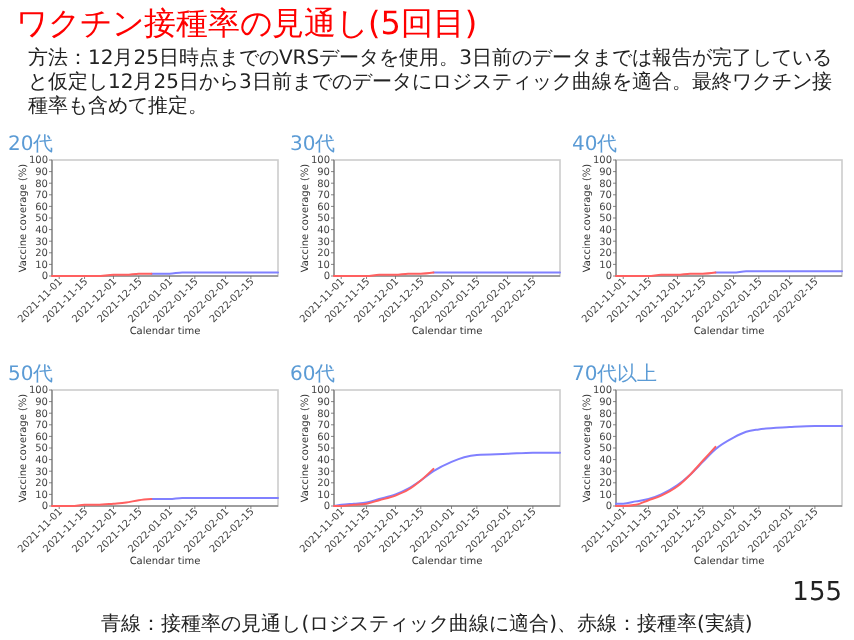 The height and width of the screenshot is (640, 854). What do you see at coordinates (313, 145) in the screenshot?
I see `chart-title: 30代` at bounding box center [313, 145].